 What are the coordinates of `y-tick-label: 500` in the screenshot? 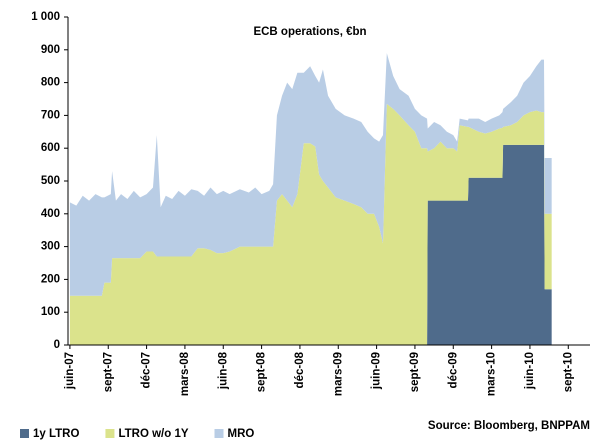 It's located at (50, 181).